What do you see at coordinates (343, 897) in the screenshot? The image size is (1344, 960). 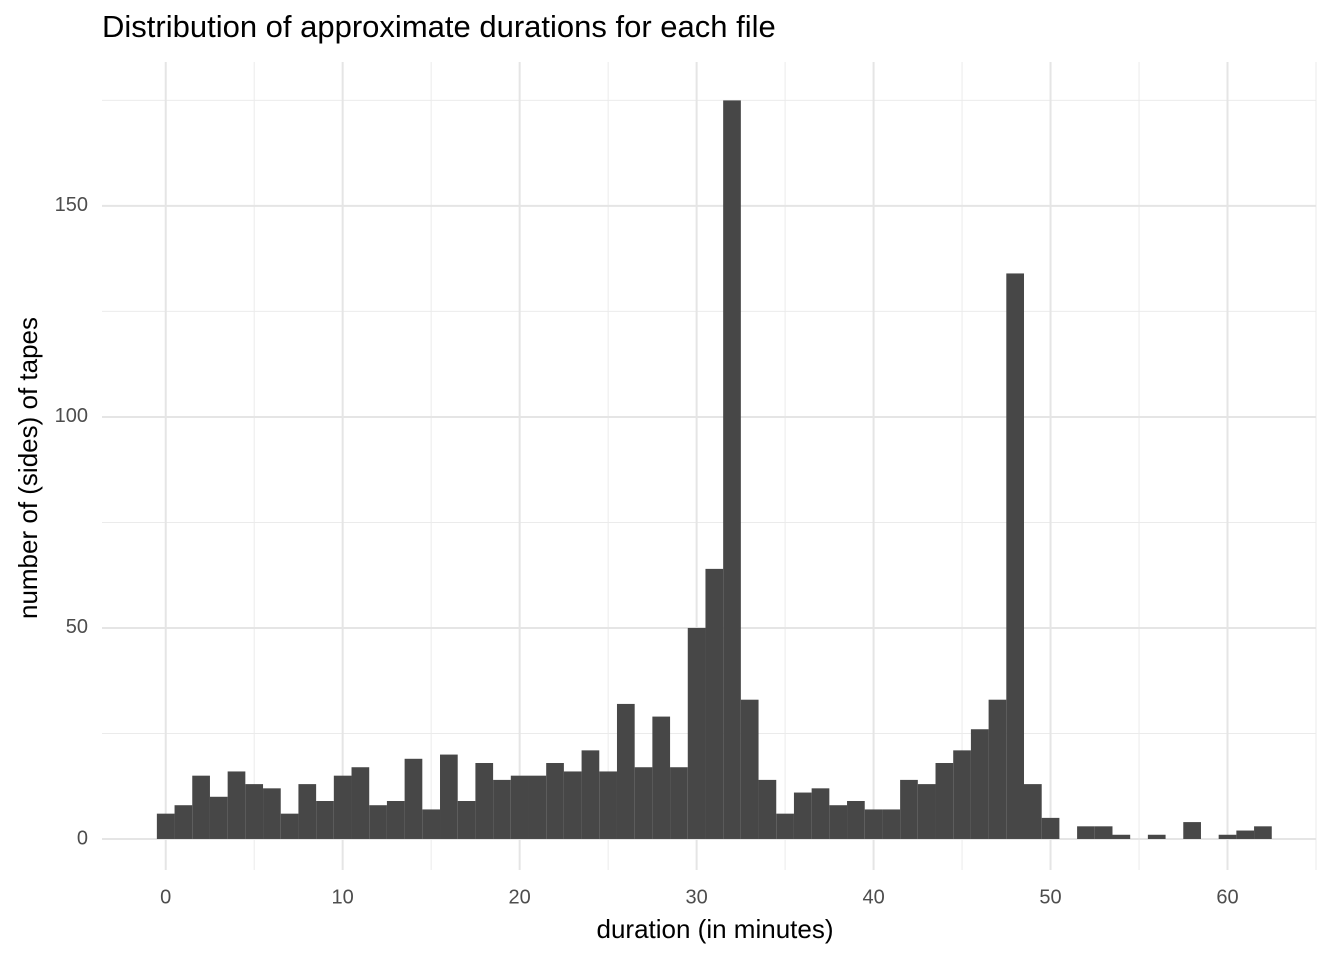 I see `x-tick-label: 10` at bounding box center [343, 897].